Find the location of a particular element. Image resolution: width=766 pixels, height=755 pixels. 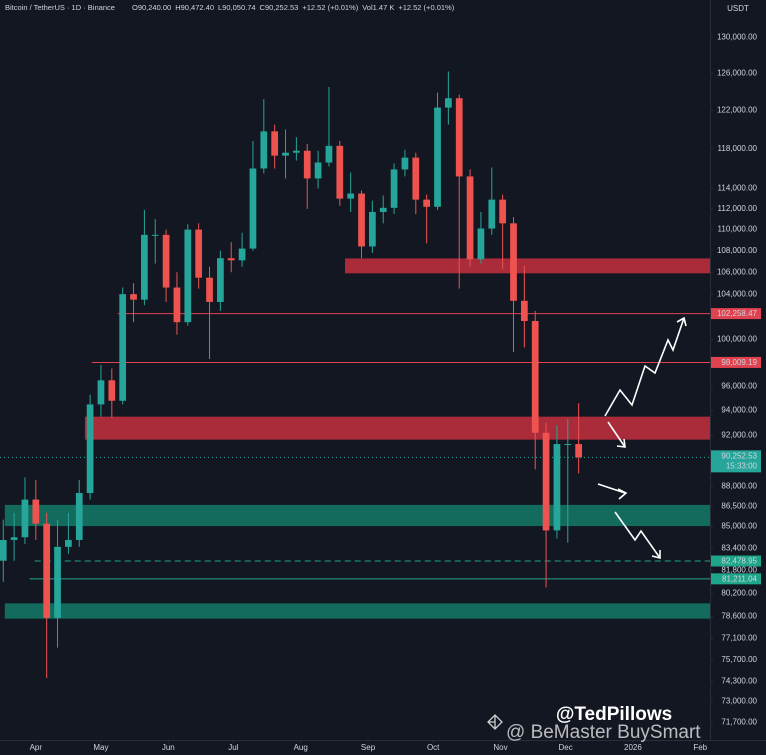

y-tick-label: 85,000.00 is located at coordinates (739, 525).